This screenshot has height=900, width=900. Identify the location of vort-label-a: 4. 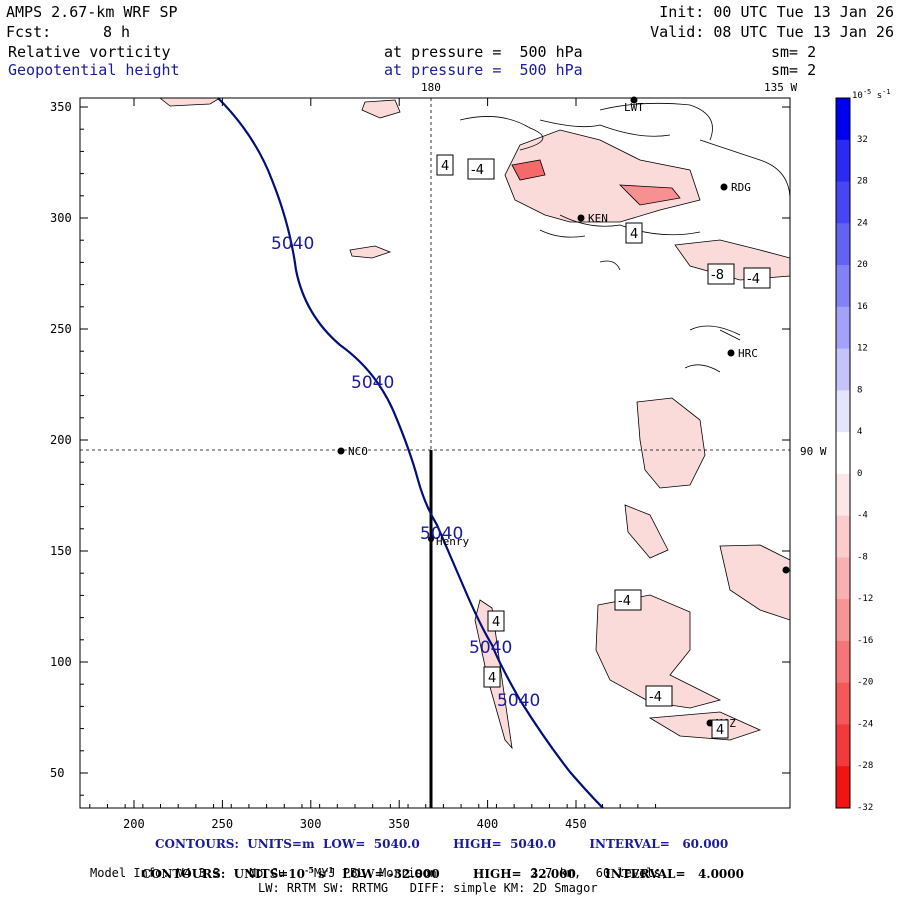
(445, 165).